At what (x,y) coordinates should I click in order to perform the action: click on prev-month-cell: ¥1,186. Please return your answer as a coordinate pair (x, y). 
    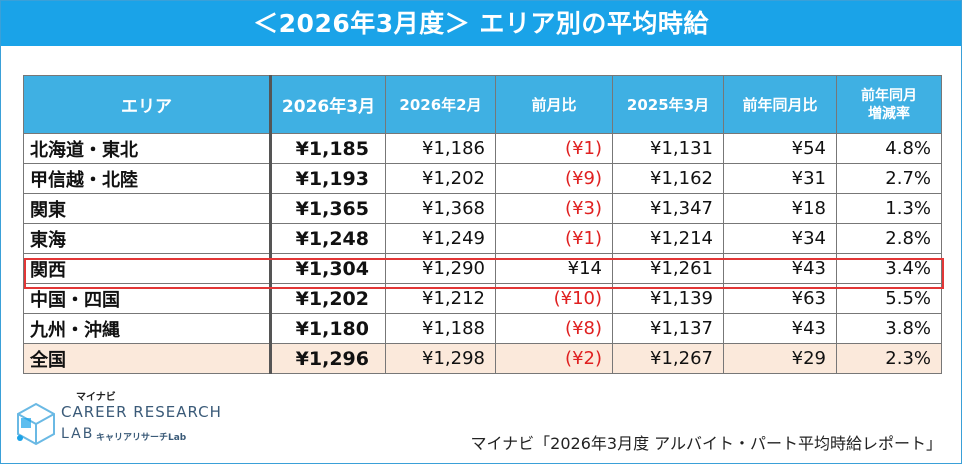
    Looking at the image, I should click on (440, 148).